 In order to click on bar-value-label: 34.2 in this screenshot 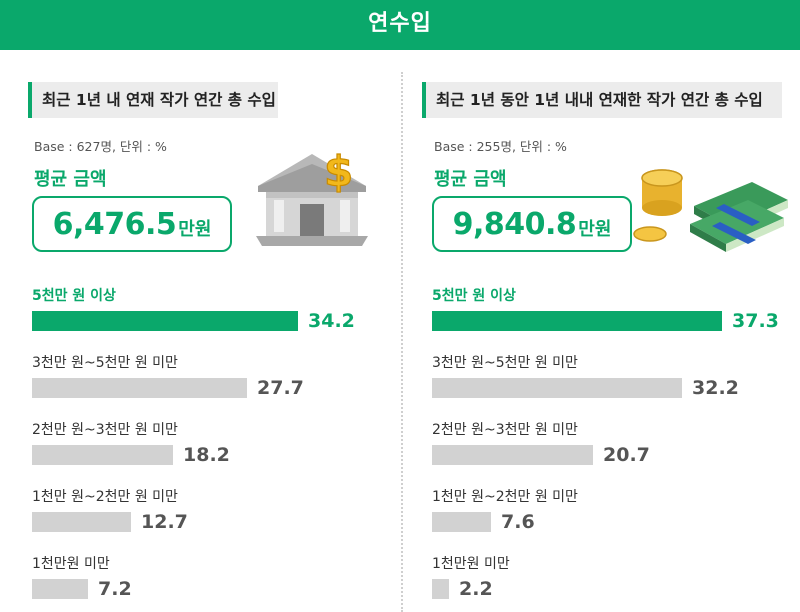, I will do `click(331, 321)`.